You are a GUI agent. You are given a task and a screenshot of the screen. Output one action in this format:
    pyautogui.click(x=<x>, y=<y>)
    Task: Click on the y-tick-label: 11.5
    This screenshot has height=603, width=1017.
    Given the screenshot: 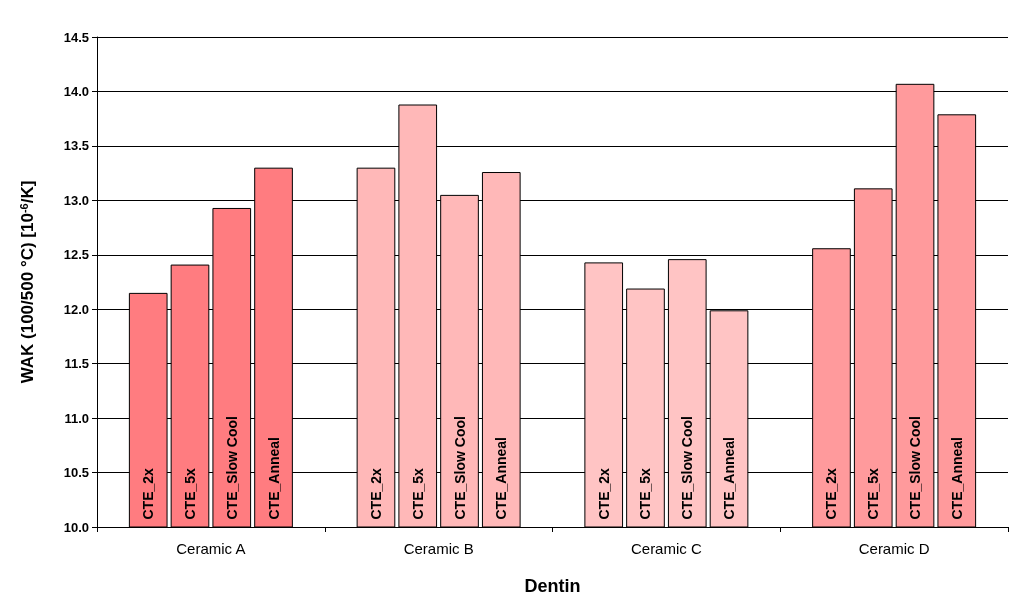 What is the action you would take?
    pyautogui.click(x=76, y=364)
    